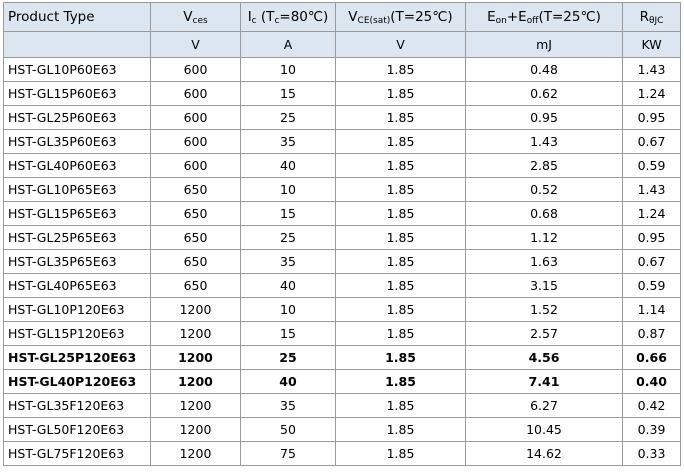 The width and height of the screenshot is (684, 473). What do you see at coordinates (544, 381) in the screenshot?
I see `value-cell: 7.41` at bounding box center [544, 381].